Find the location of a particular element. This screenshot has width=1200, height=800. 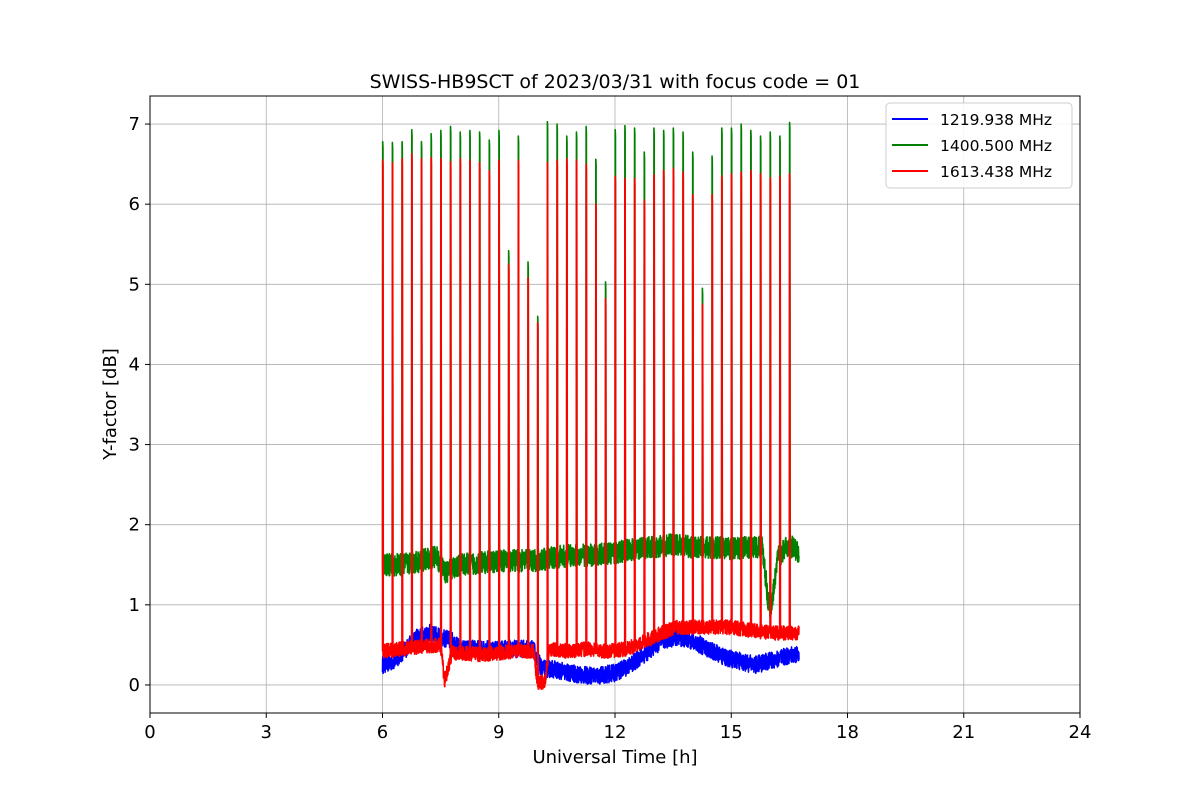

legend-label: 1219.938 MHz is located at coordinates (996, 120).